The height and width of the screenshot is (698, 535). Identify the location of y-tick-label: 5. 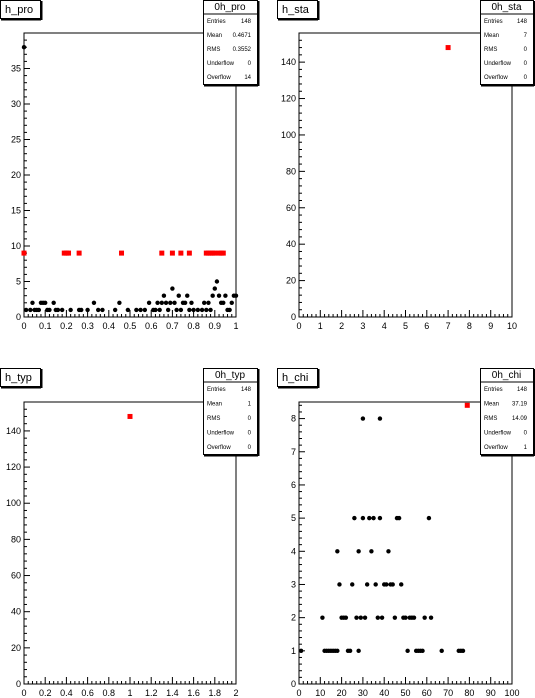
(18, 282).